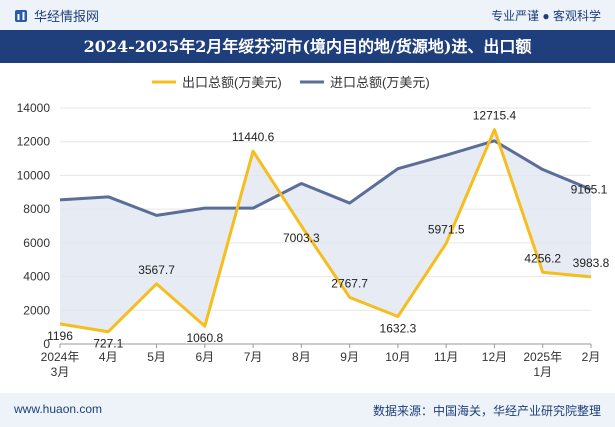 This screenshot has width=615, height=427. I want to click on x-tick-label: 7月, so click(253, 357).